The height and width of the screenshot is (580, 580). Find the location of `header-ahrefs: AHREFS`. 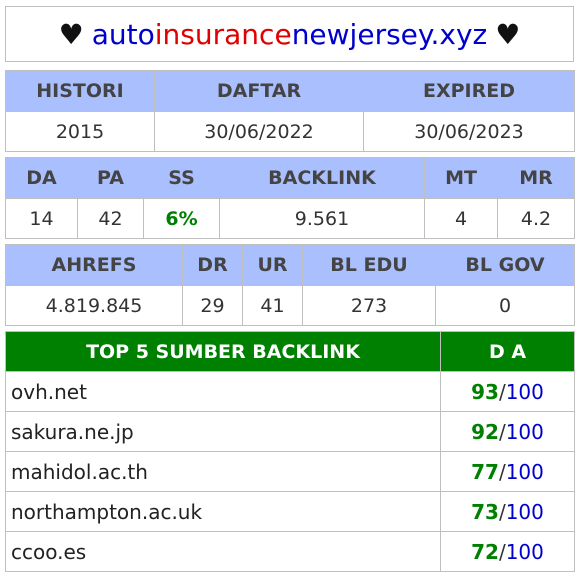

header-ahrefs: AHREFS is located at coordinates (94, 265).